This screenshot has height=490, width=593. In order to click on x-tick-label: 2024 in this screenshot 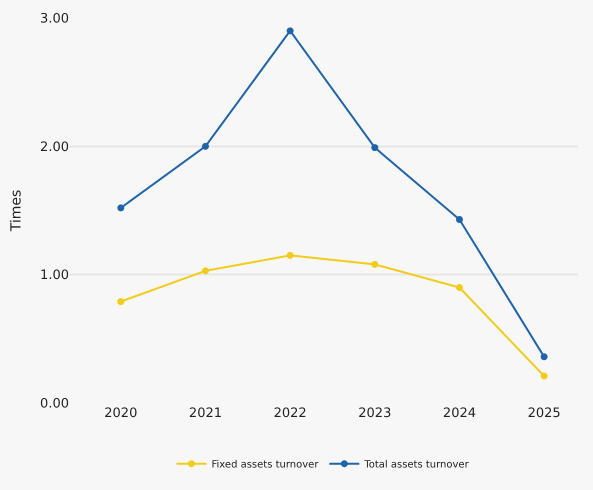, I will do `click(459, 413)`.